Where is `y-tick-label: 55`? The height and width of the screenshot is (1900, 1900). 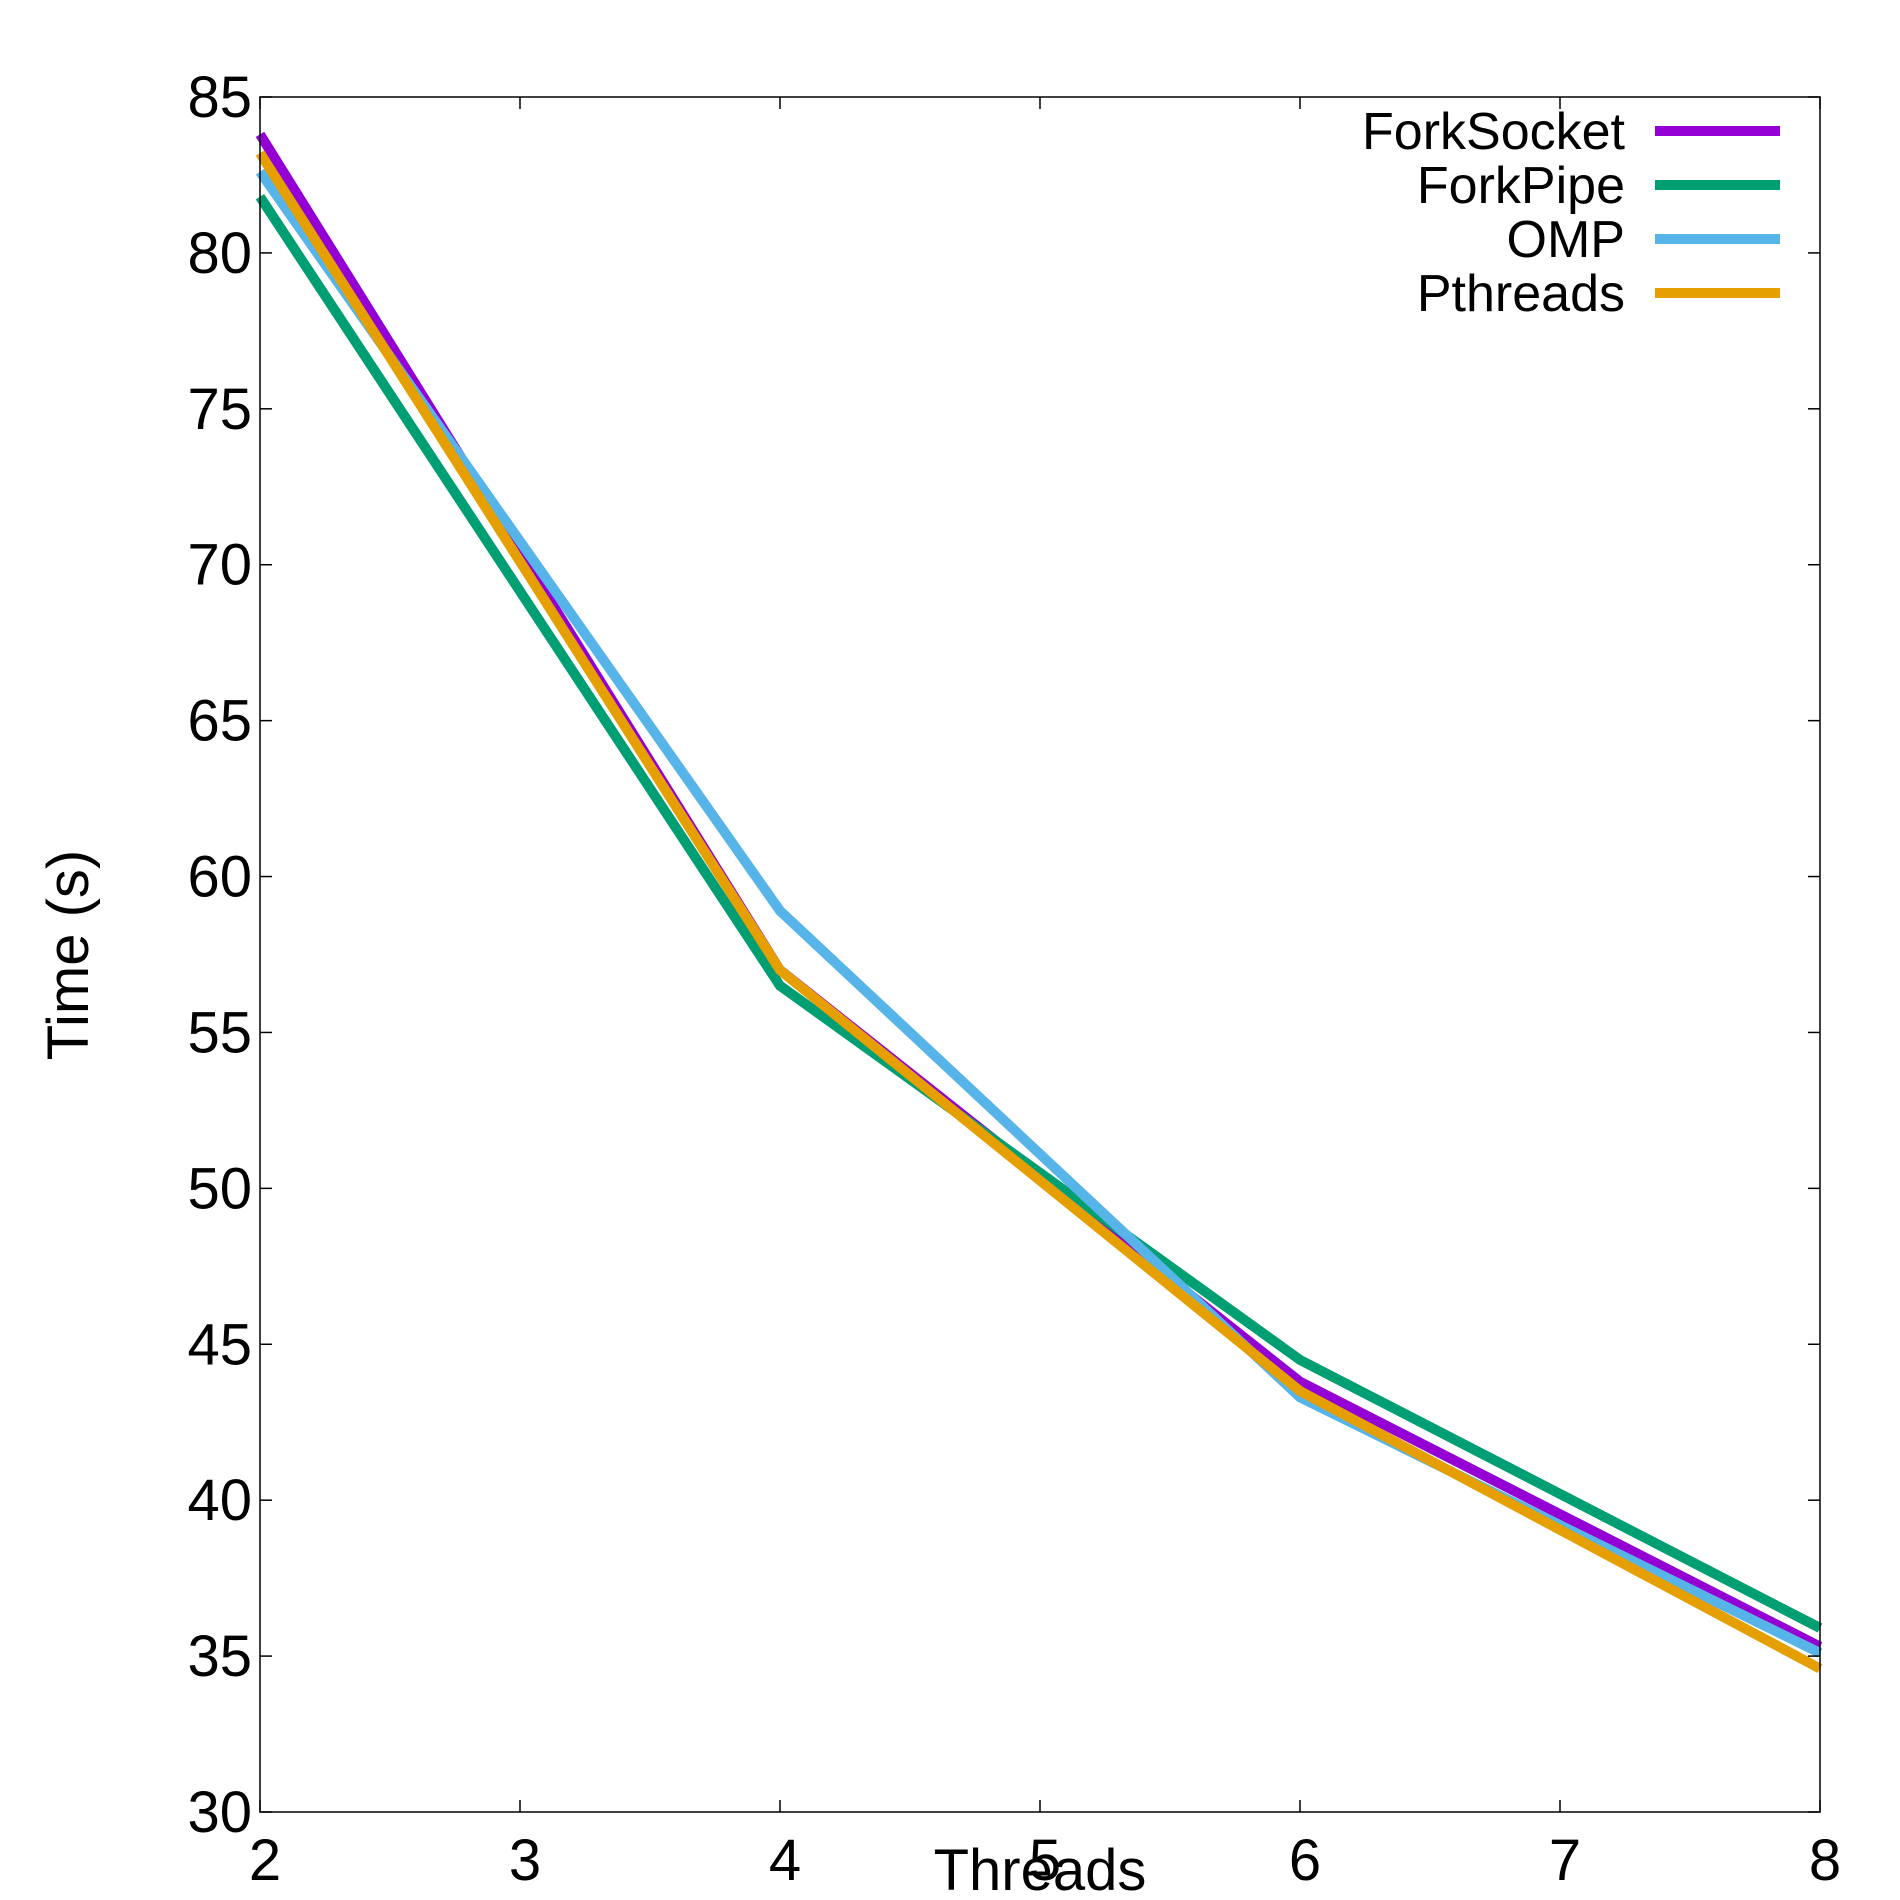
y-tick-label: 55 is located at coordinates (219, 1032).